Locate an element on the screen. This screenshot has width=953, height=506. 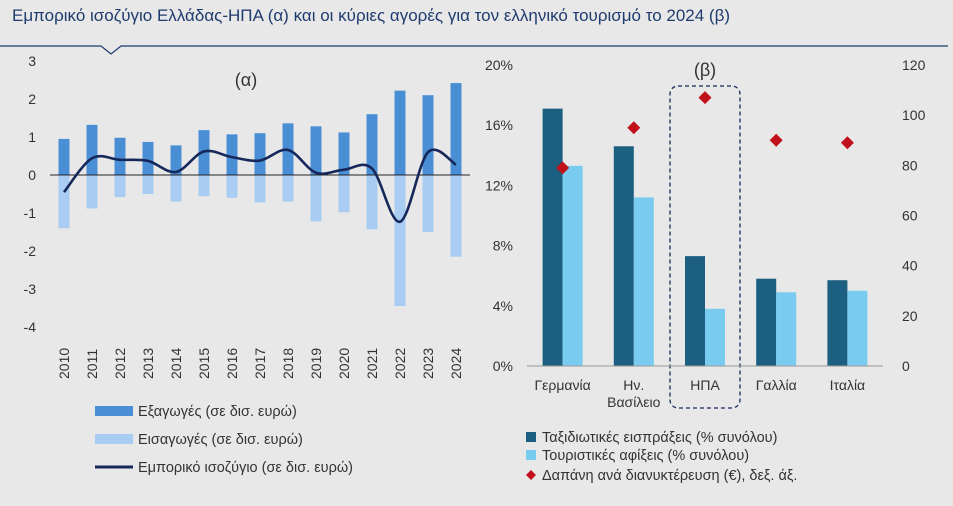
panel-label: (α) is located at coordinates (246, 80).